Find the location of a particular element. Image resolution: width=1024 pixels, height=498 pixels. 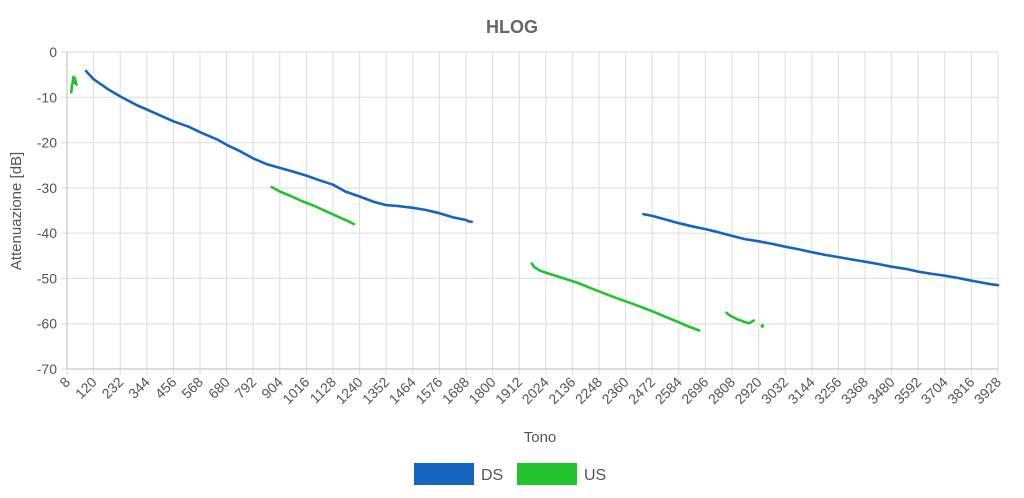

y-tick-label: -70 is located at coordinates (47, 369).